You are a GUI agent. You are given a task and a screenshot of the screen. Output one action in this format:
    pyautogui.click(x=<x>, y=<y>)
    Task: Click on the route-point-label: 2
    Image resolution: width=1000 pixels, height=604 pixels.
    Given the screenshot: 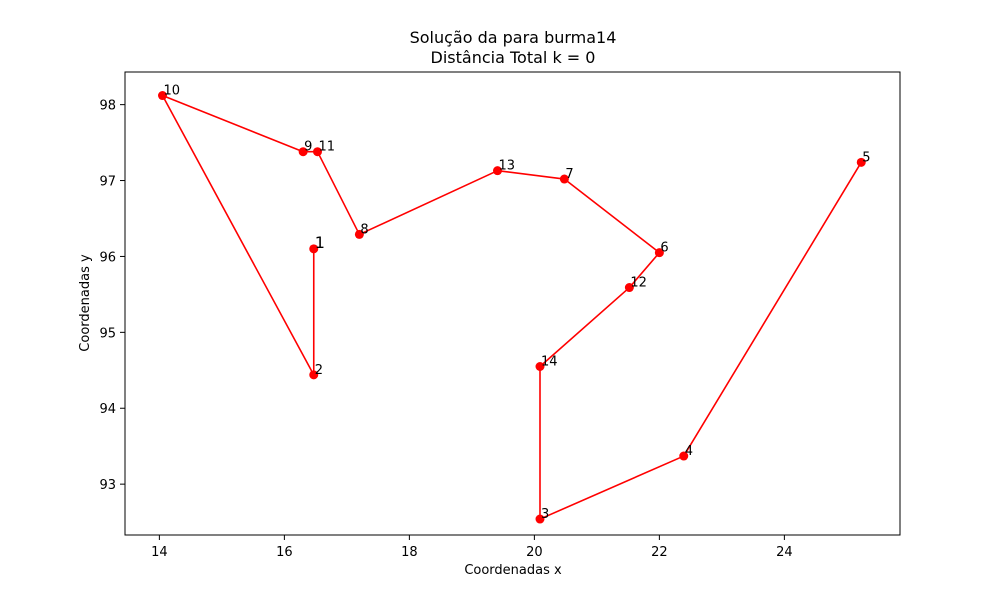 What is the action you would take?
    pyautogui.click(x=319, y=370)
    